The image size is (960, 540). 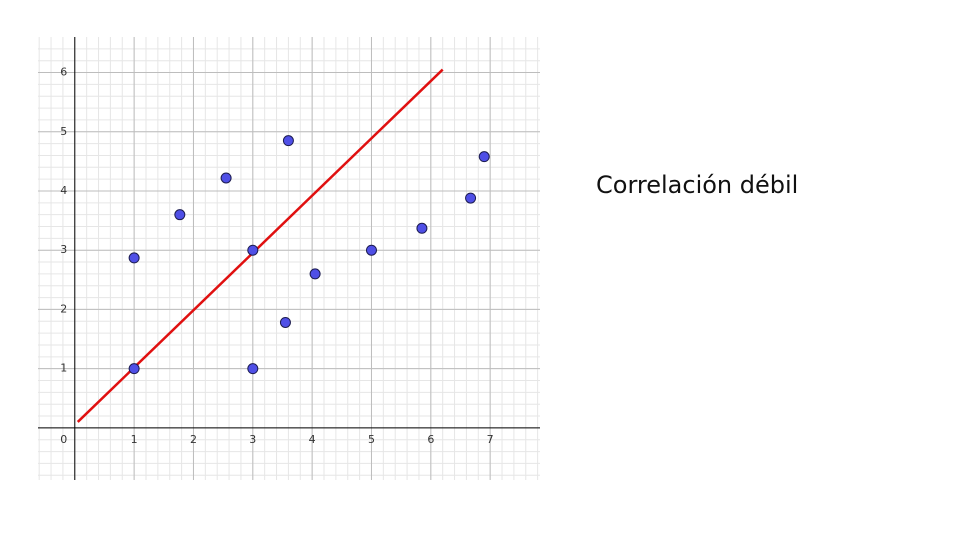 What do you see at coordinates (252, 439) in the screenshot?
I see `x-tick-label: 3` at bounding box center [252, 439].